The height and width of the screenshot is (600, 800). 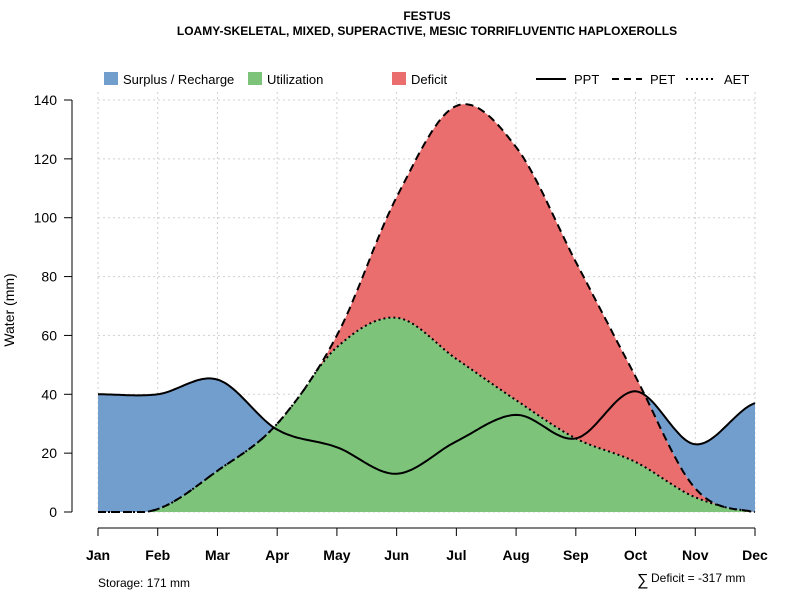 I want to click on legend-label-utilization: Utilization, so click(x=295, y=79).